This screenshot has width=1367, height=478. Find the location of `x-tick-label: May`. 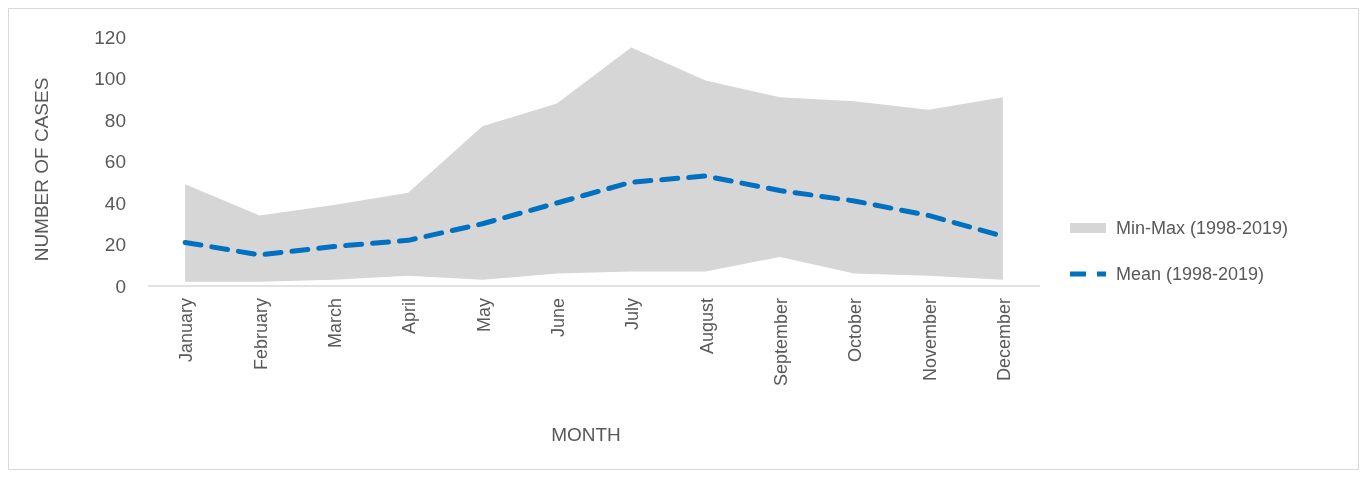

x-tick-label: May is located at coordinates (483, 315).